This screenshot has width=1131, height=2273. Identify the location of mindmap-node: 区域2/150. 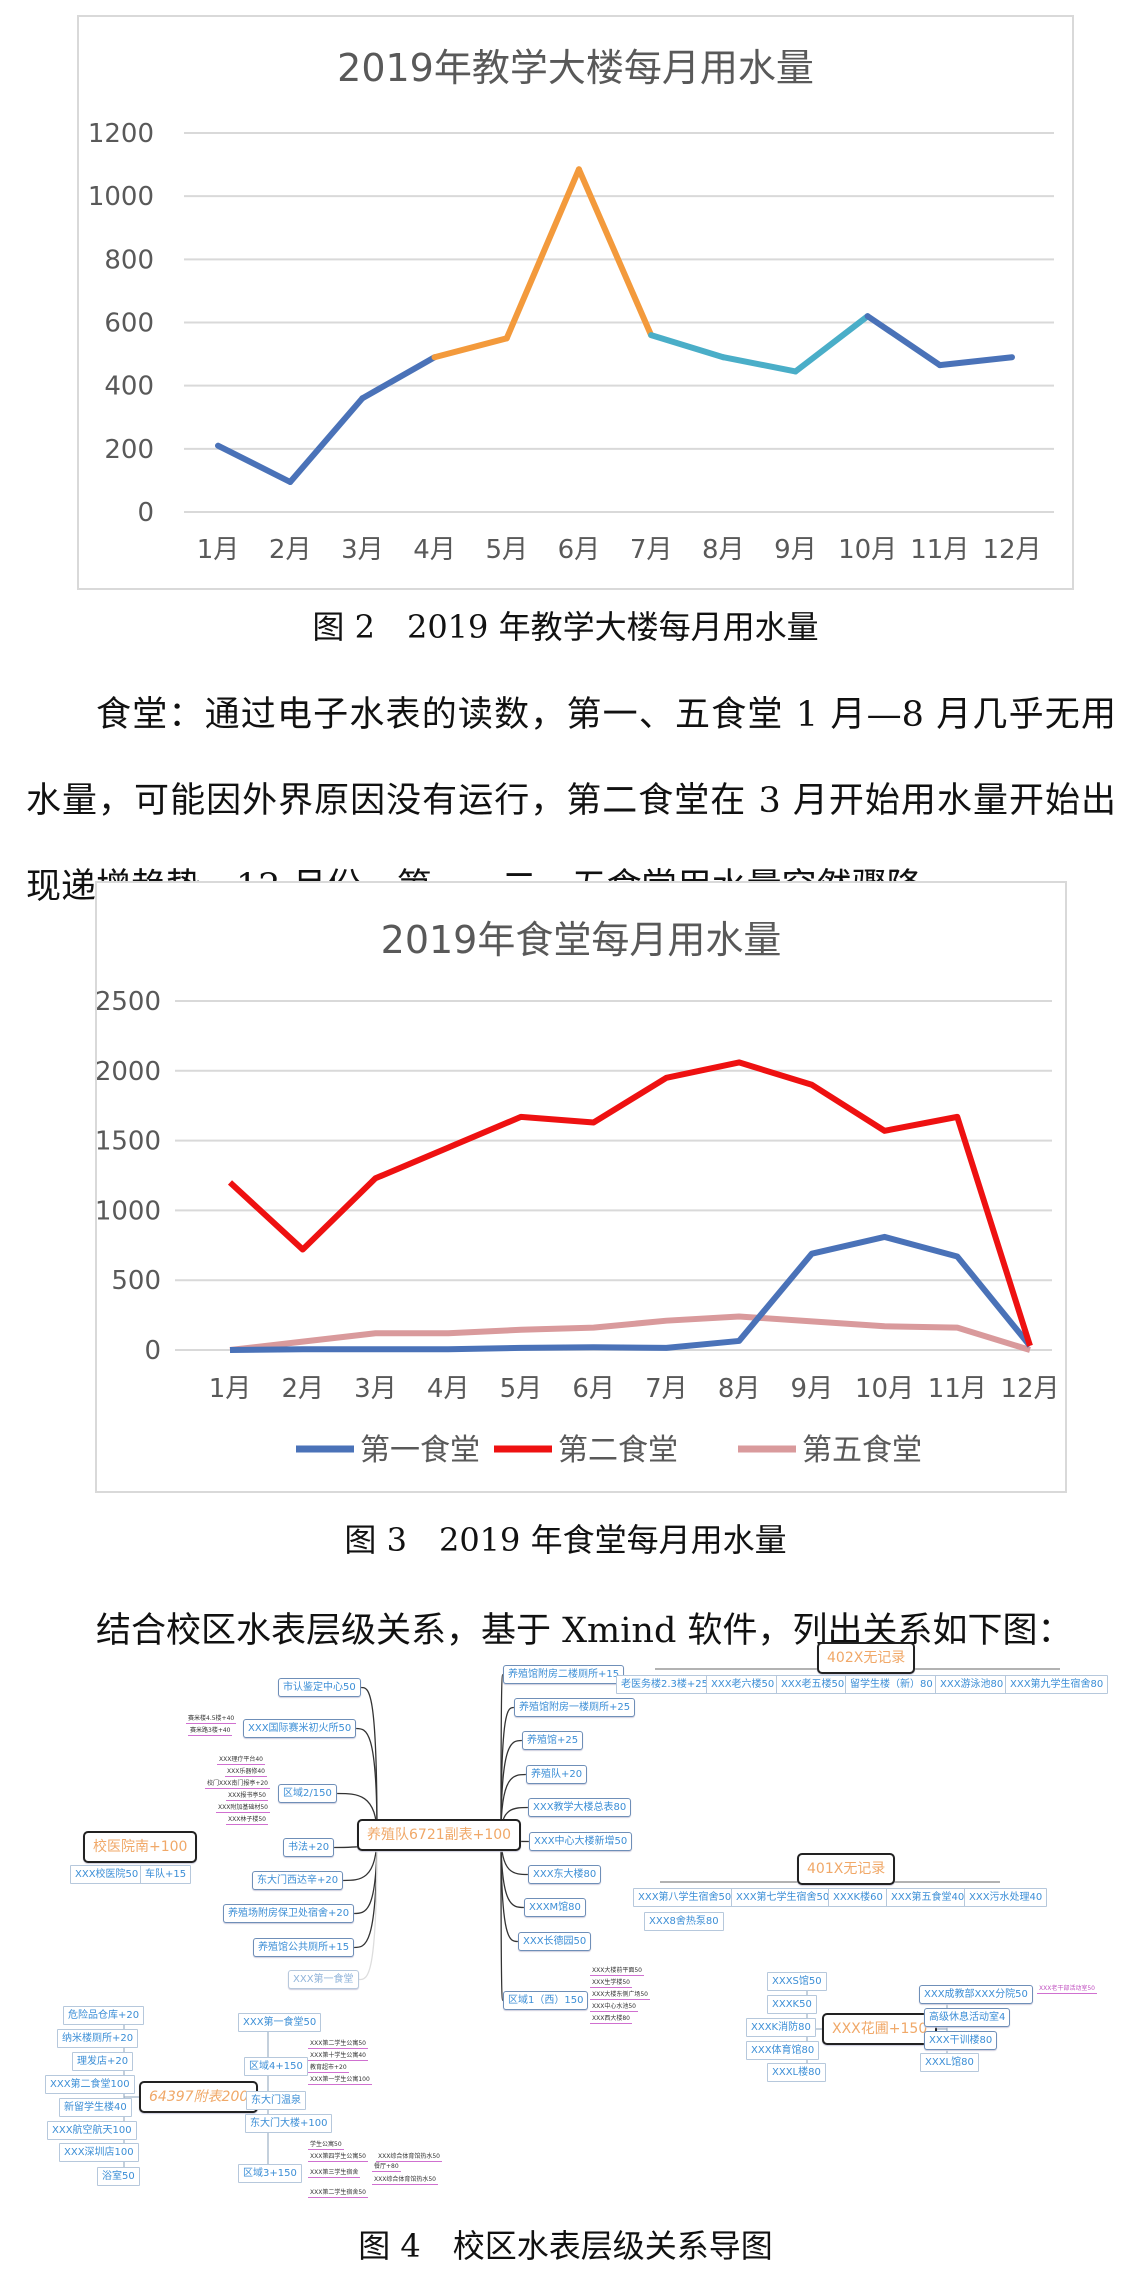
(307, 1793).